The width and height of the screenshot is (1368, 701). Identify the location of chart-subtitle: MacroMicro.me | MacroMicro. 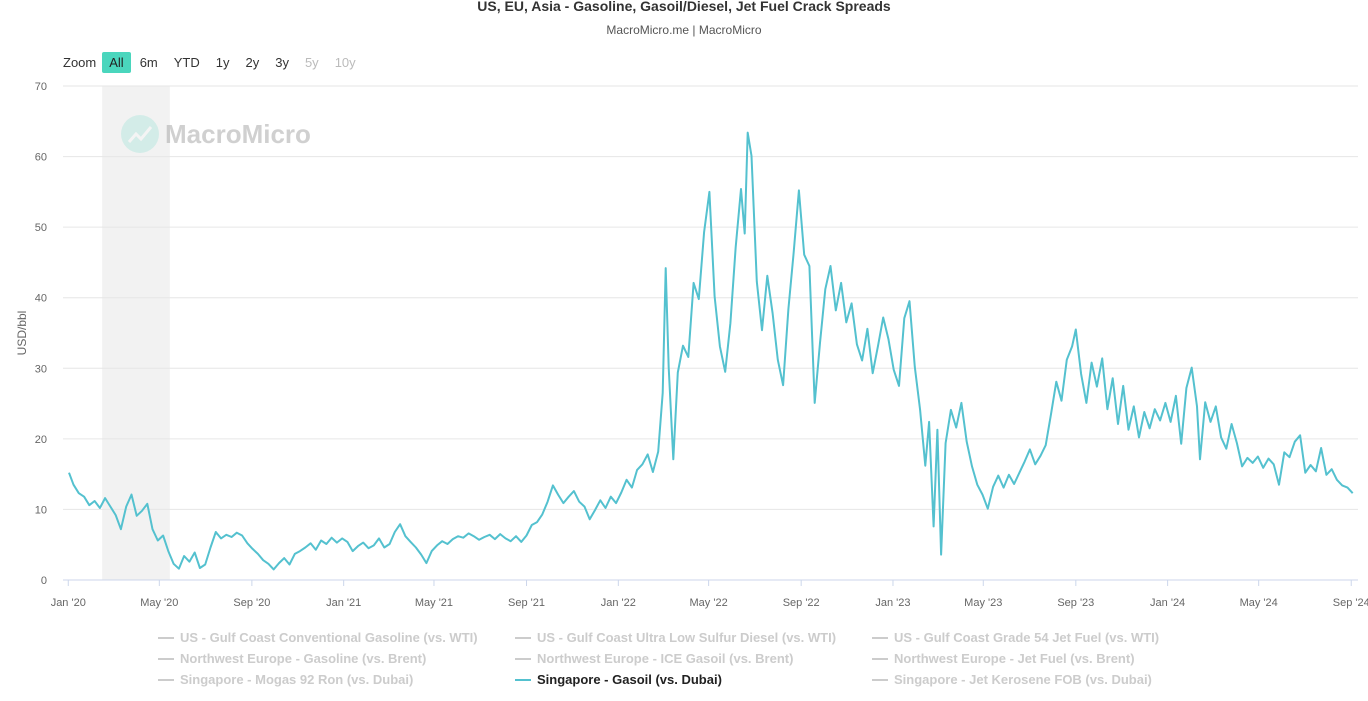
(684, 30).